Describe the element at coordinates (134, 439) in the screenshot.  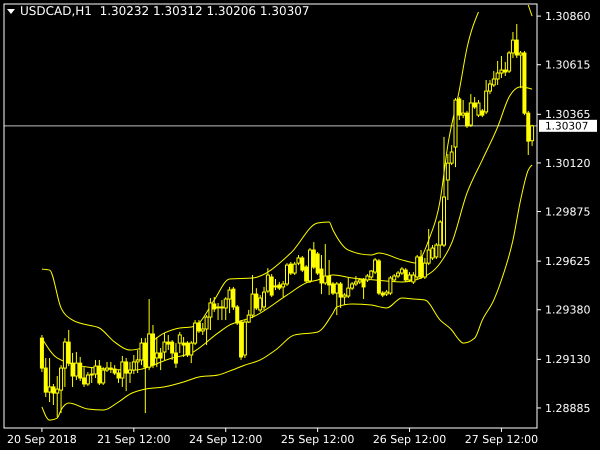
I see `x-tick-label: 21 Sep 12:00` at that location.